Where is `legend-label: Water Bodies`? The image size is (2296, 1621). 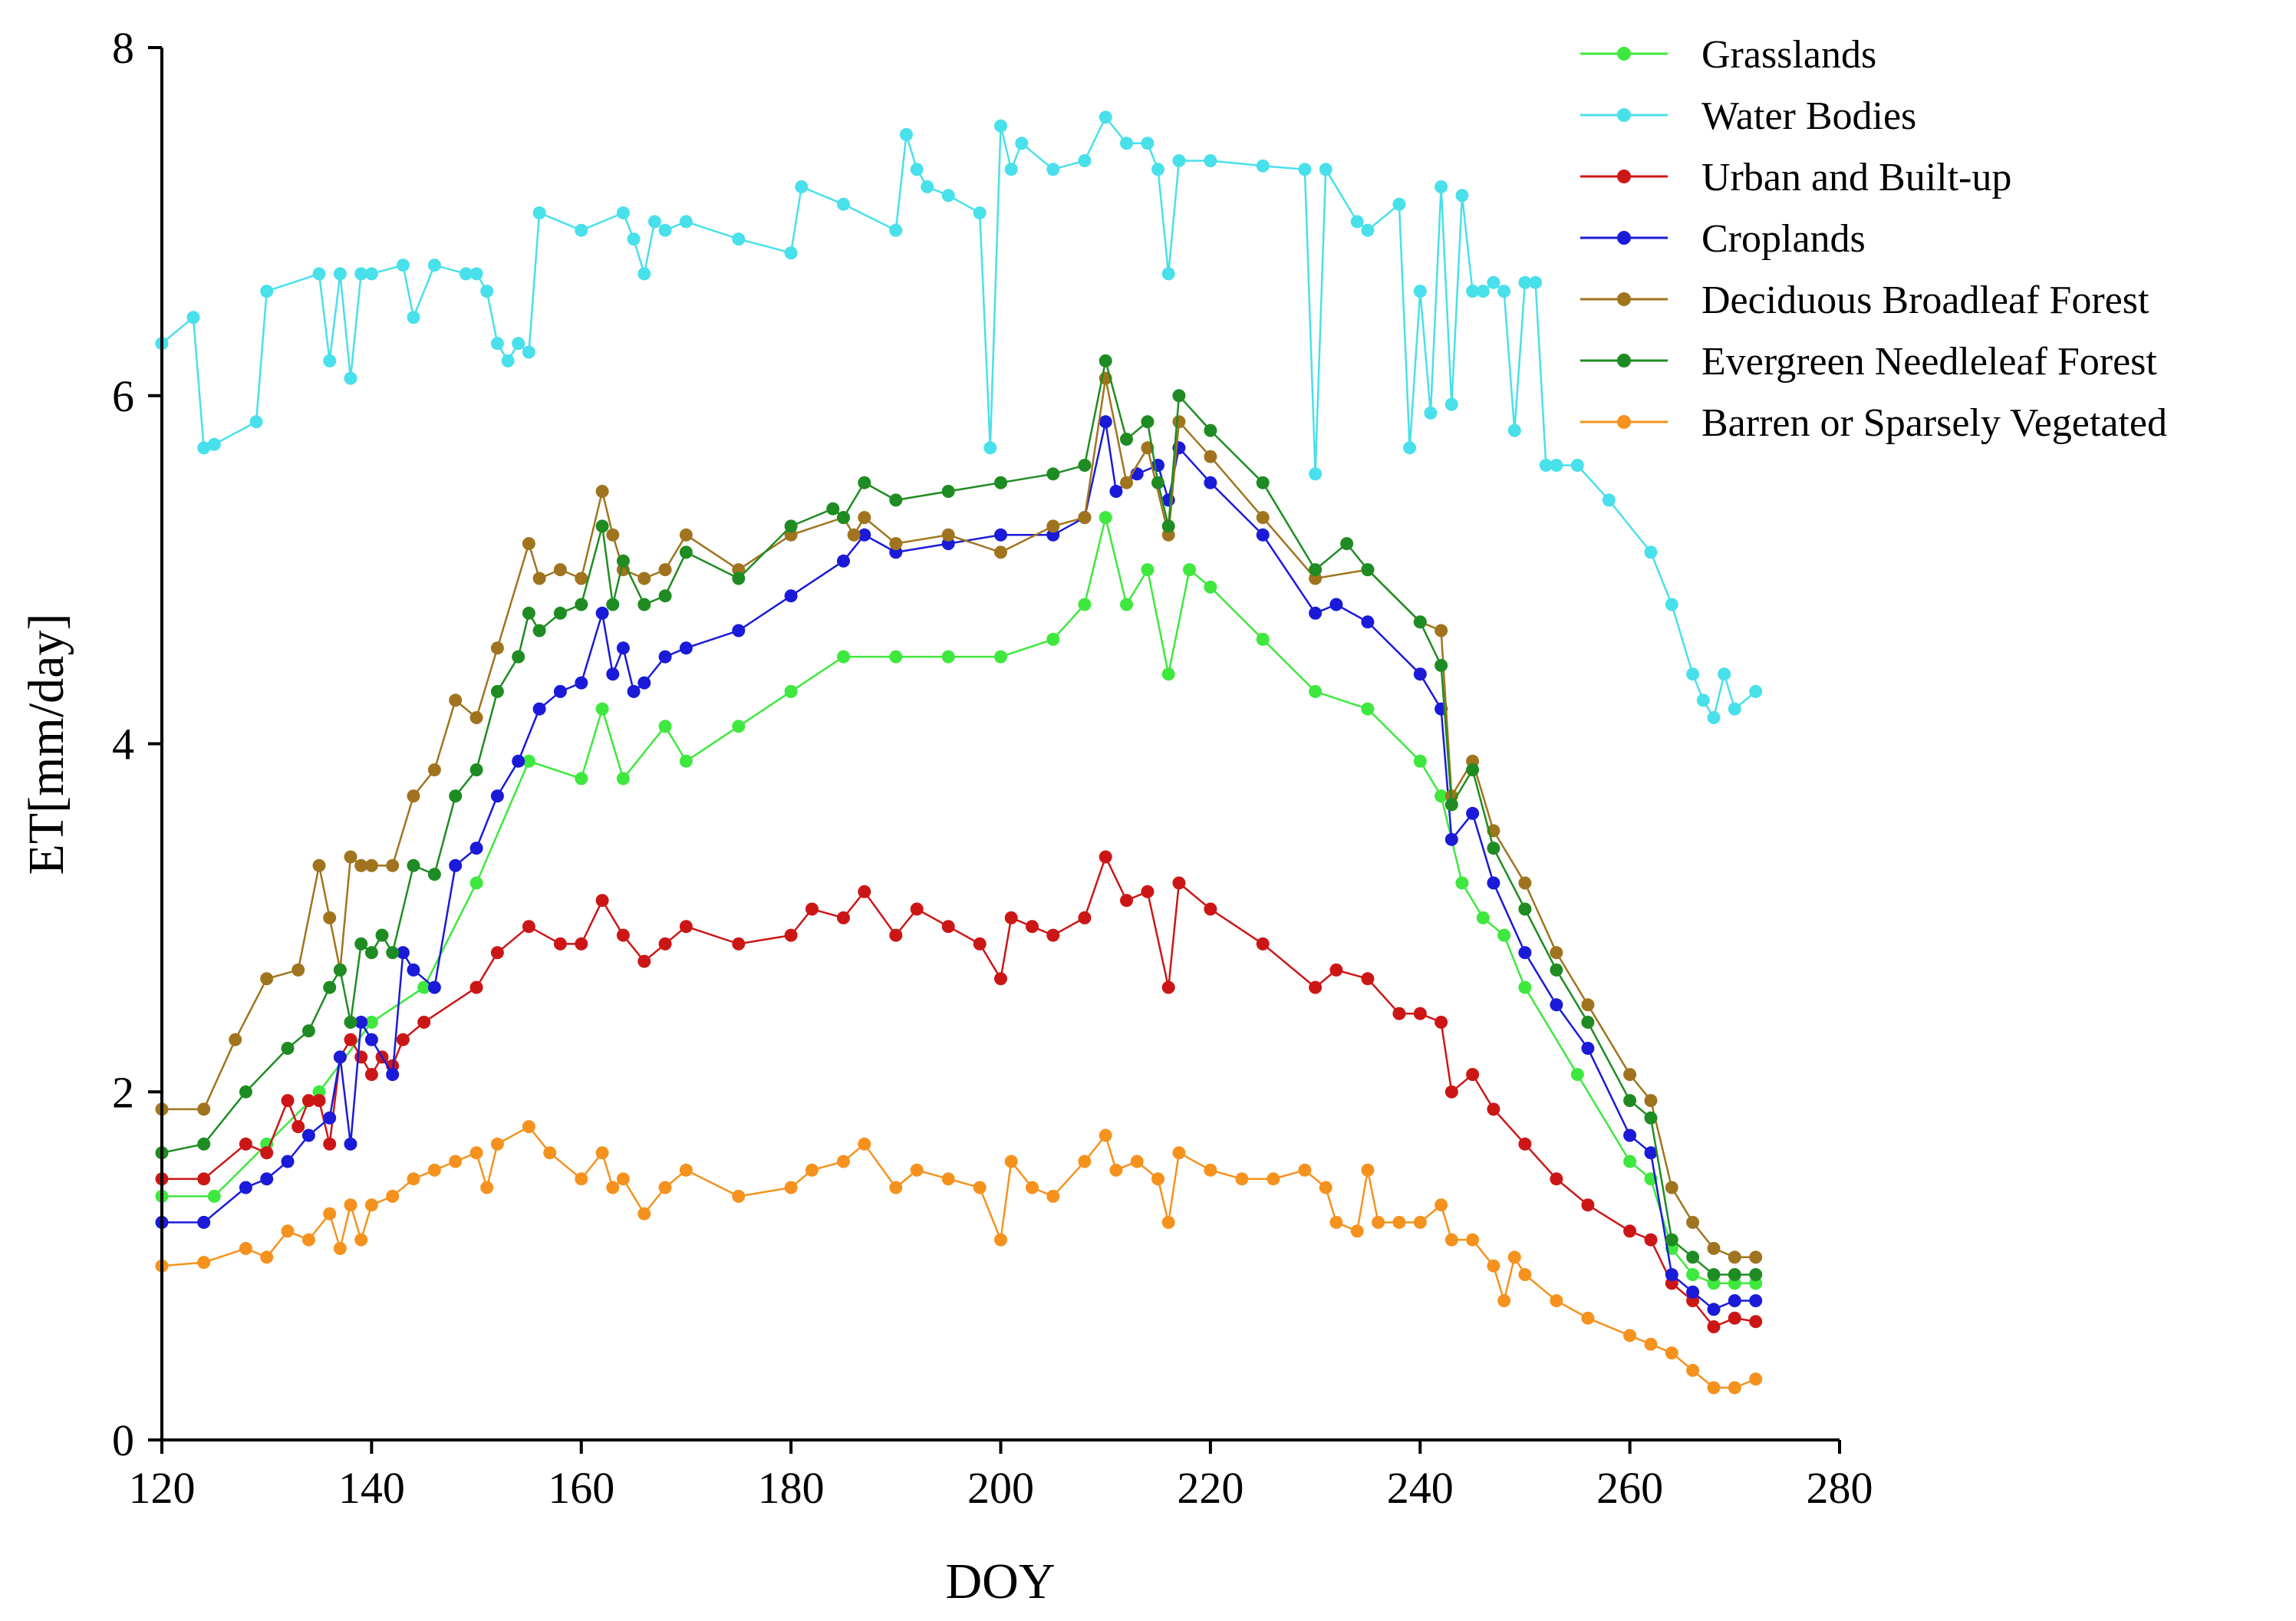 legend-label: Water Bodies is located at coordinates (1808, 116).